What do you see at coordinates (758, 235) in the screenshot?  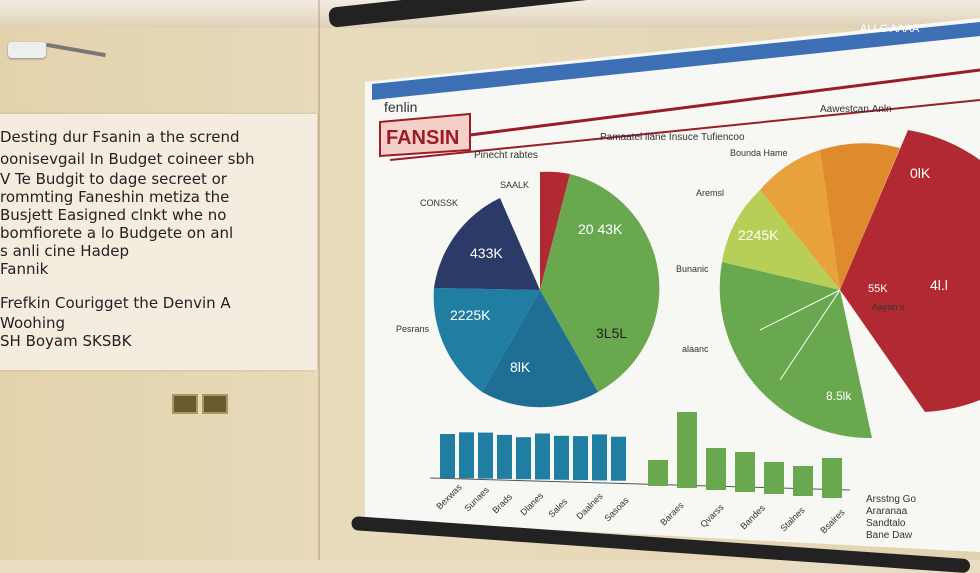 I see `pie-label: 2245K` at bounding box center [758, 235].